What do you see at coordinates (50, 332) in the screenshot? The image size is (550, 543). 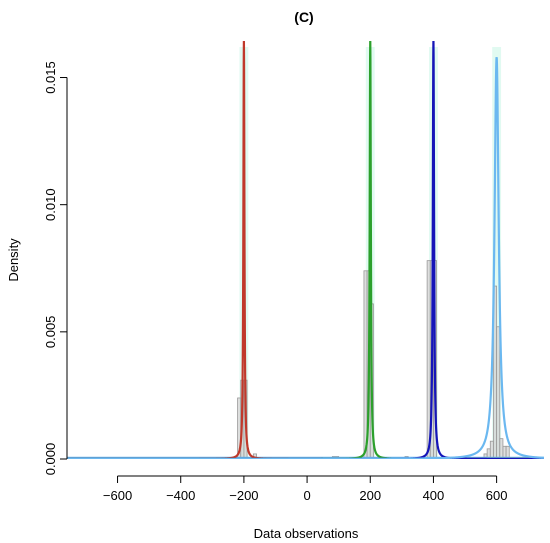 I see `y-tick-label-2: 0.005` at bounding box center [50, 332].